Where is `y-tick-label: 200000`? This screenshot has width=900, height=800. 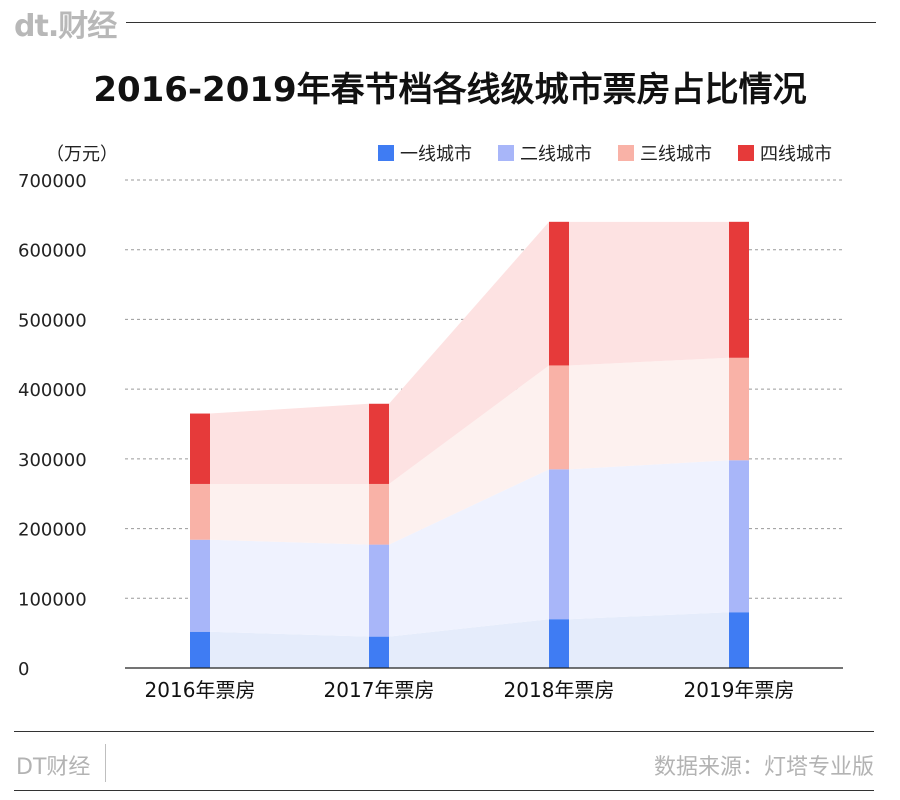
y-tick-label: 200000 is located at coordinates (52, 530).